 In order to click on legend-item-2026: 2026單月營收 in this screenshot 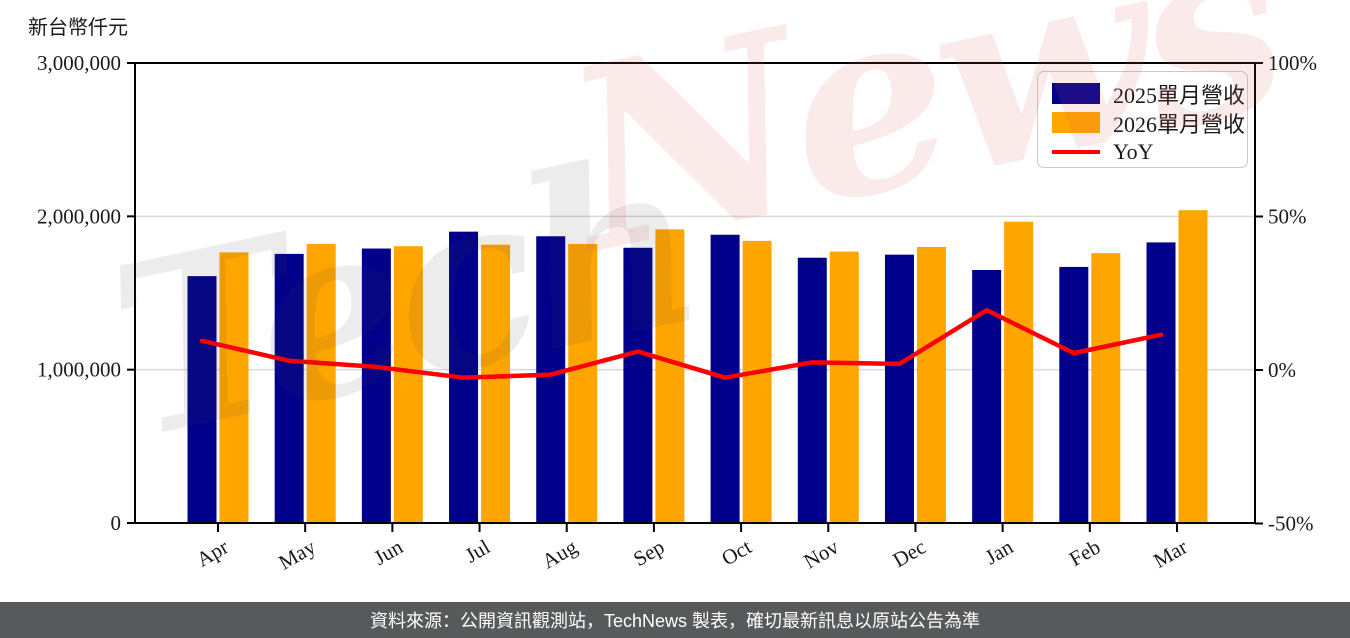, I will do `click(1149, 122)`.